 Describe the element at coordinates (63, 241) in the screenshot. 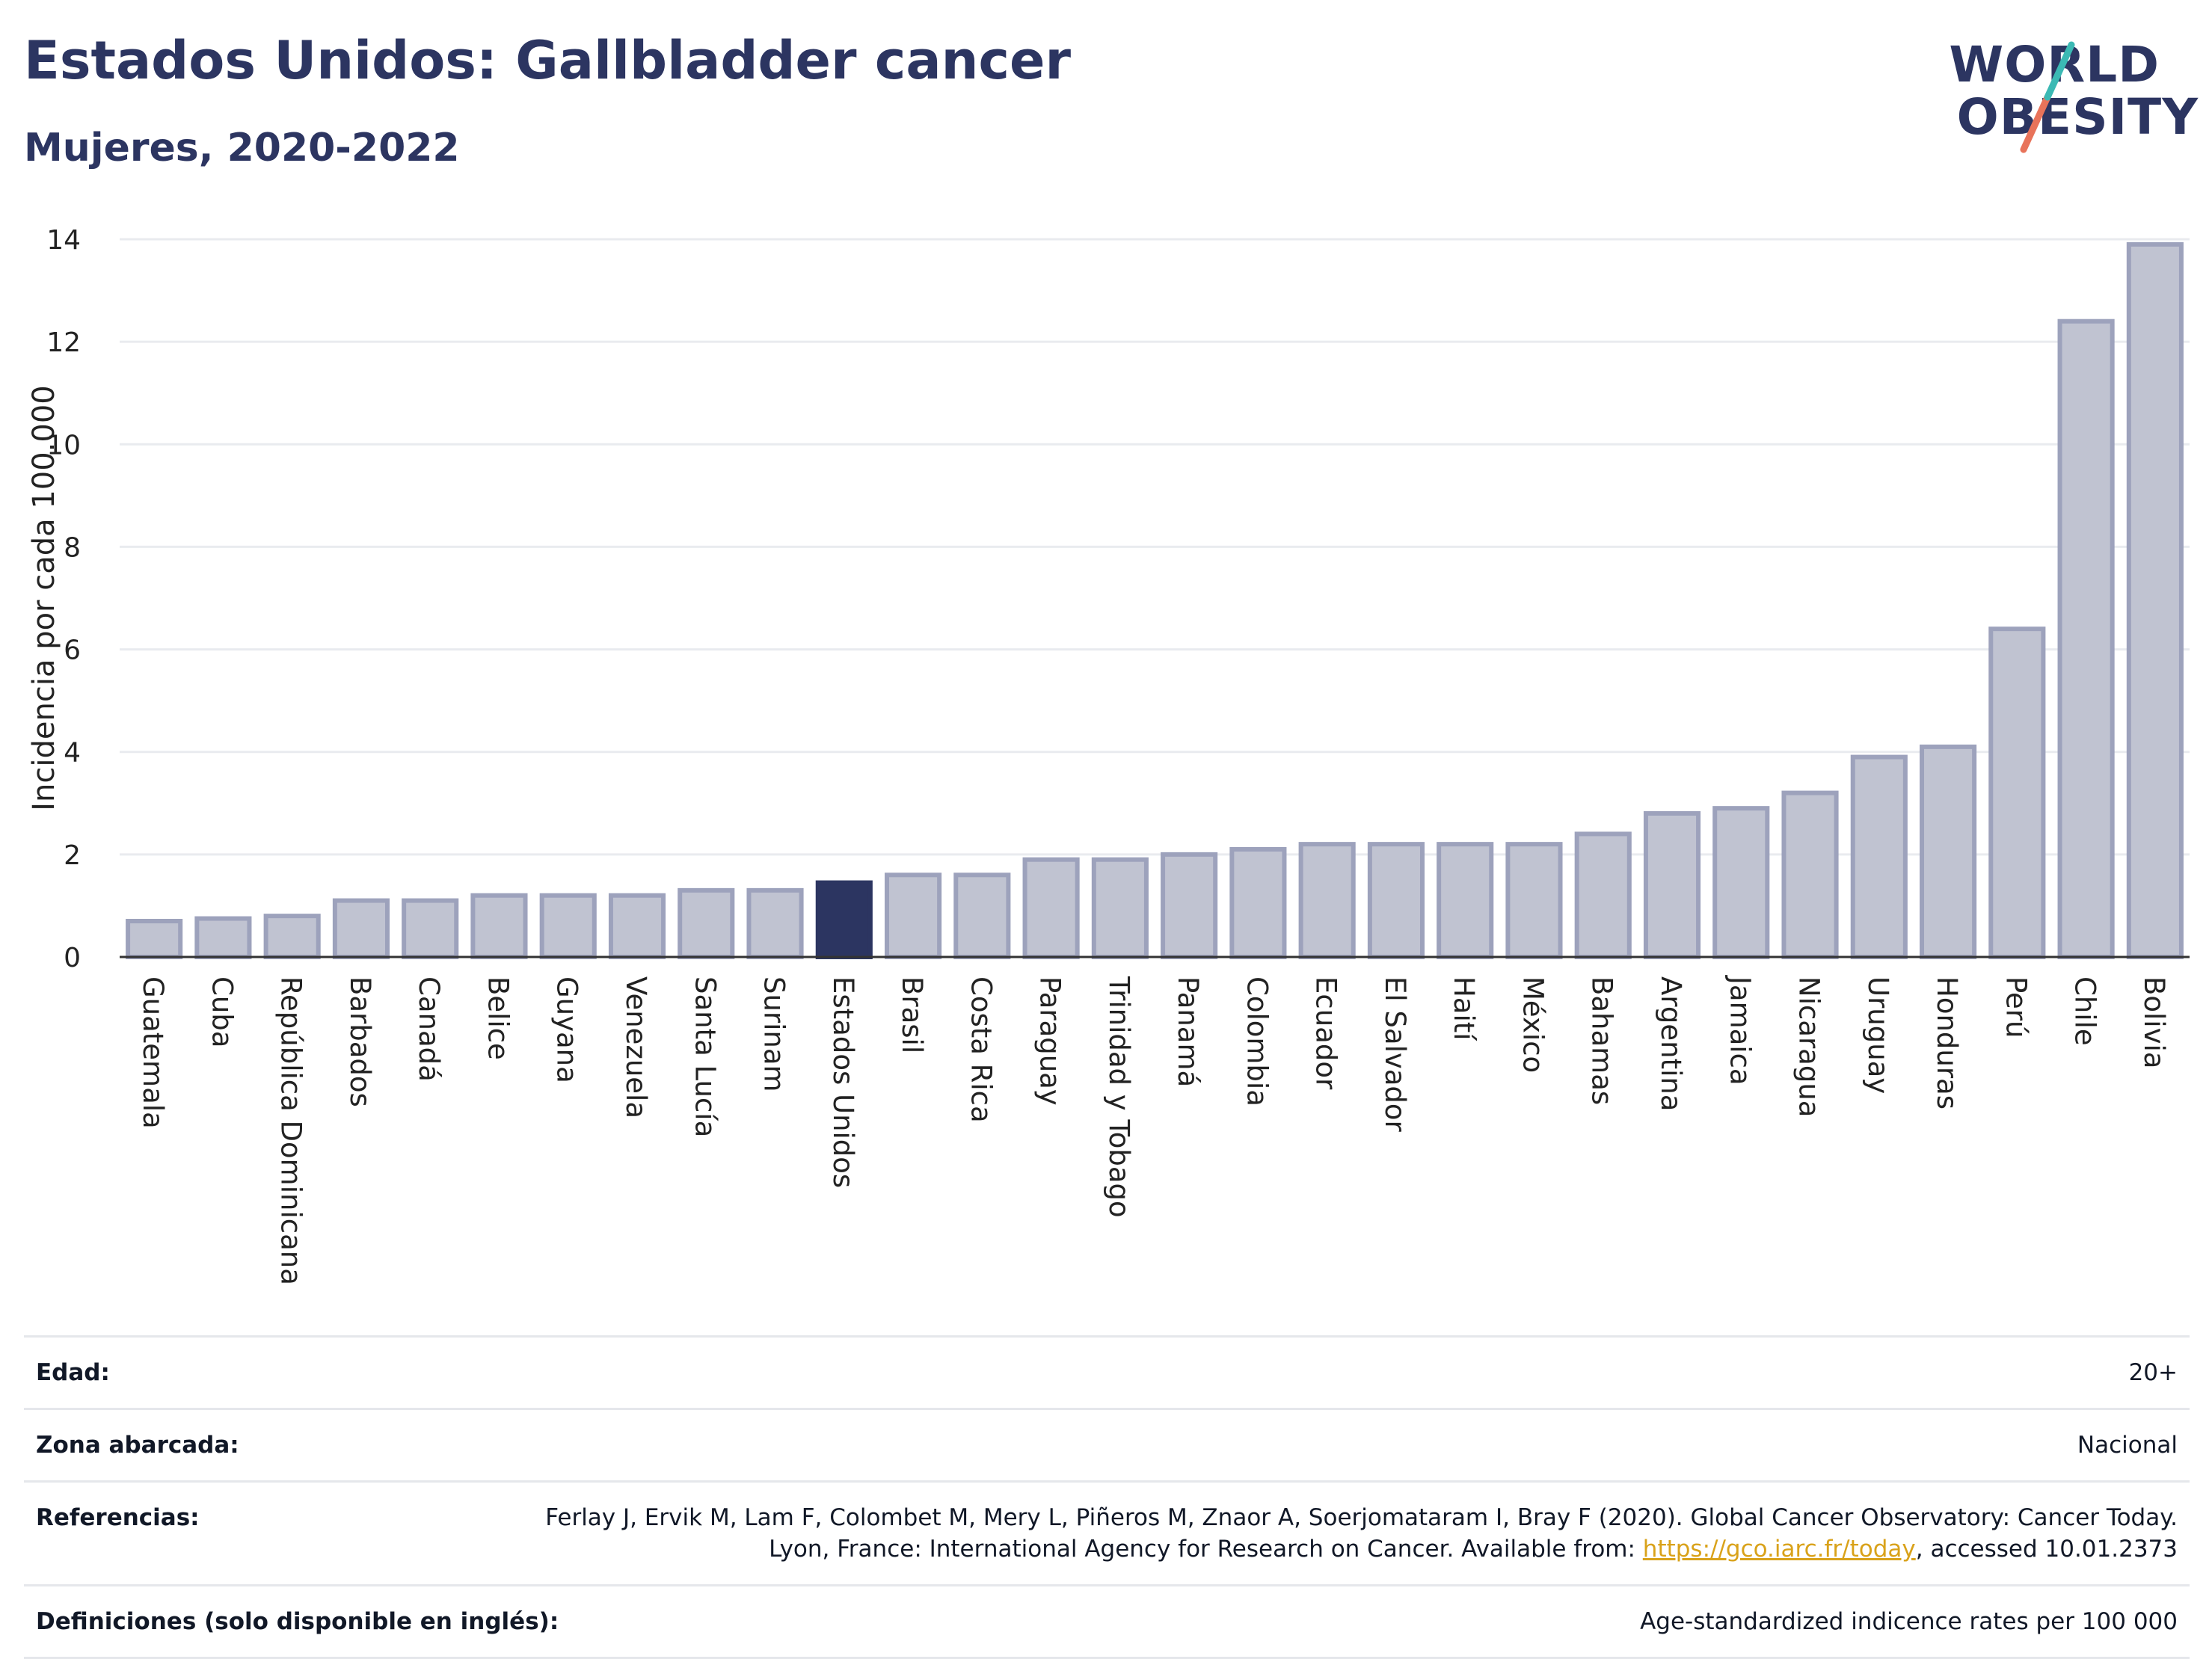

I see `y-tick-label: 14` at that location.